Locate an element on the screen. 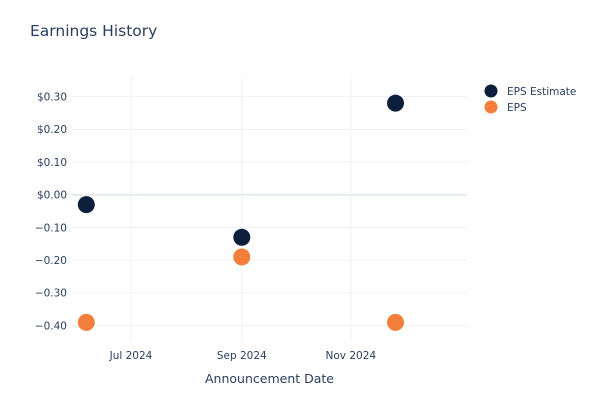 This screenshot has height=410, width=590. x-tick-label: Sep 2024 is located at coordinates (242, 356).